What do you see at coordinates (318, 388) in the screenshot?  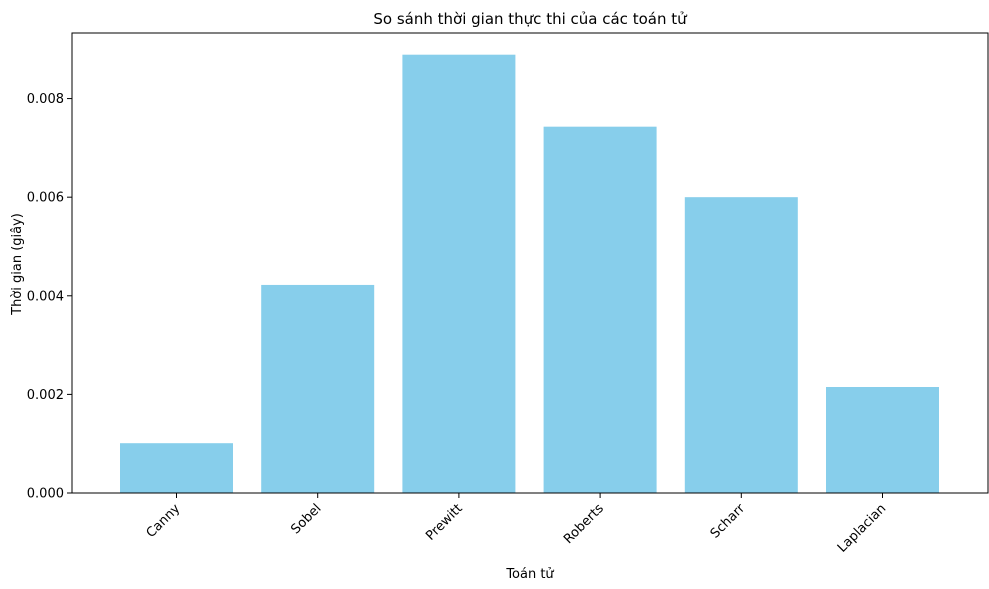 I see `bar-sobel` at bounding box center [318, 388].